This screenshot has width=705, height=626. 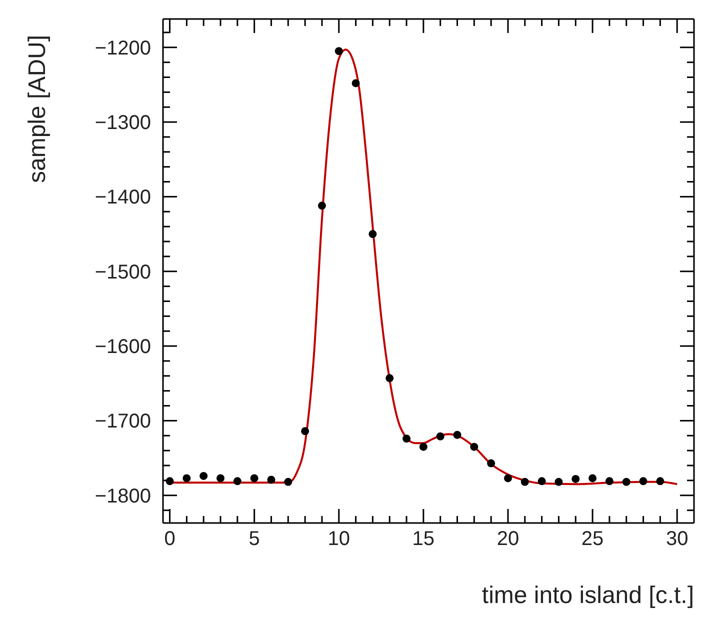 I want to click on x-tick-label: 20, so click(x=508, y=539).